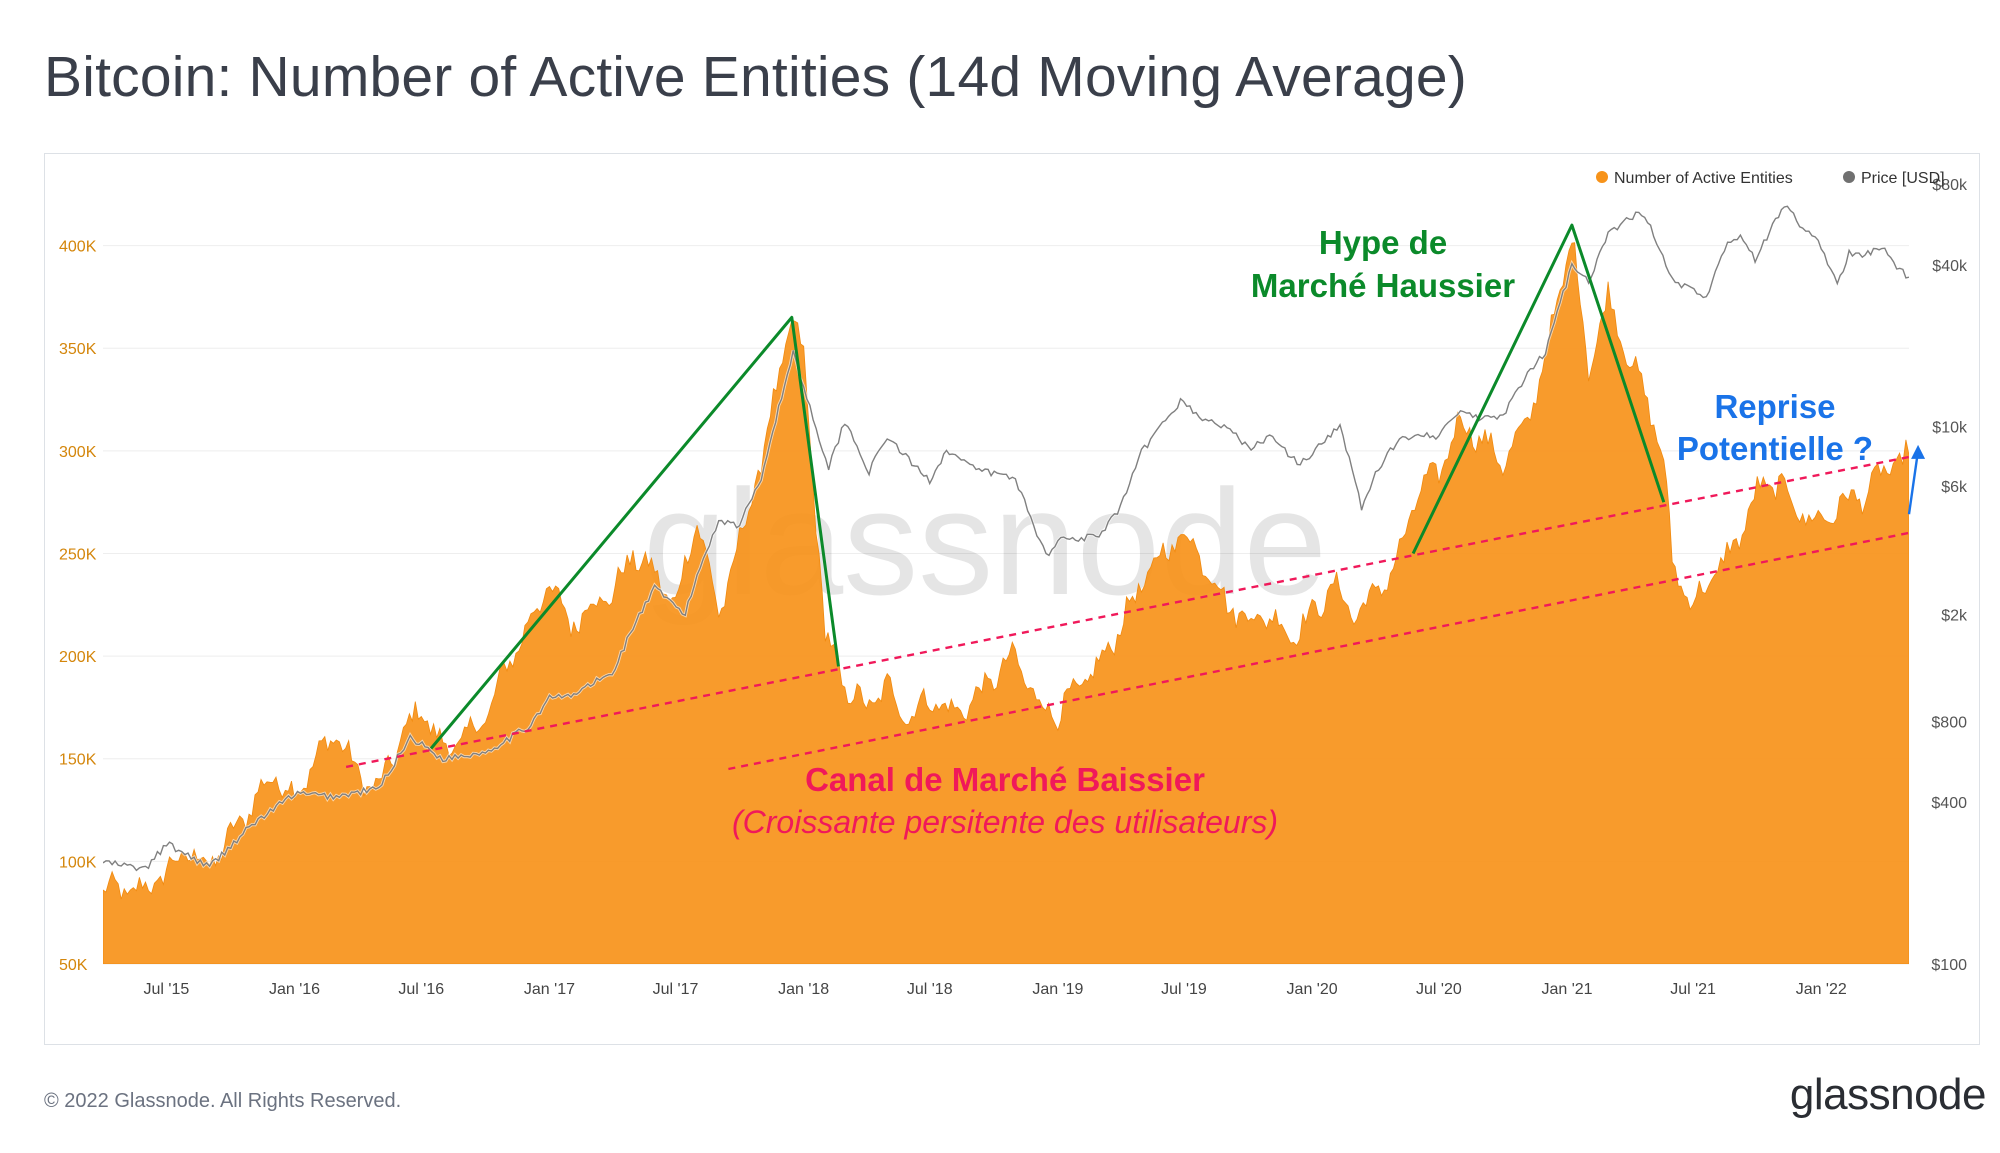 Image resolution: width=2000 pixels, height=1153 pixels. I want to click on x-axis-tick-label: Jan '18, so click(803, 989).